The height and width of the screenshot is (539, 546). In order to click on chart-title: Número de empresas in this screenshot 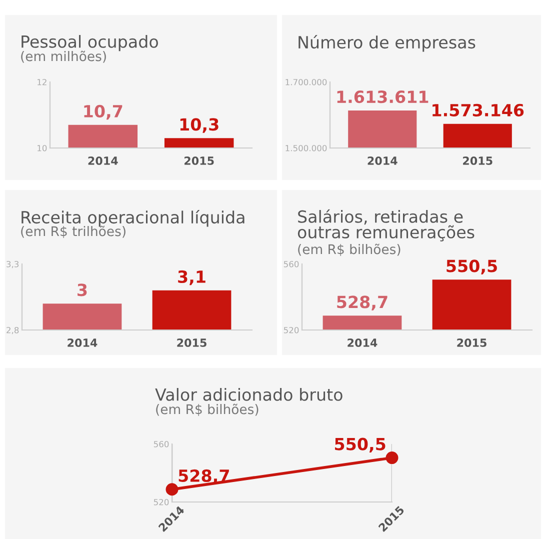, I will do `click(387, 43)`.